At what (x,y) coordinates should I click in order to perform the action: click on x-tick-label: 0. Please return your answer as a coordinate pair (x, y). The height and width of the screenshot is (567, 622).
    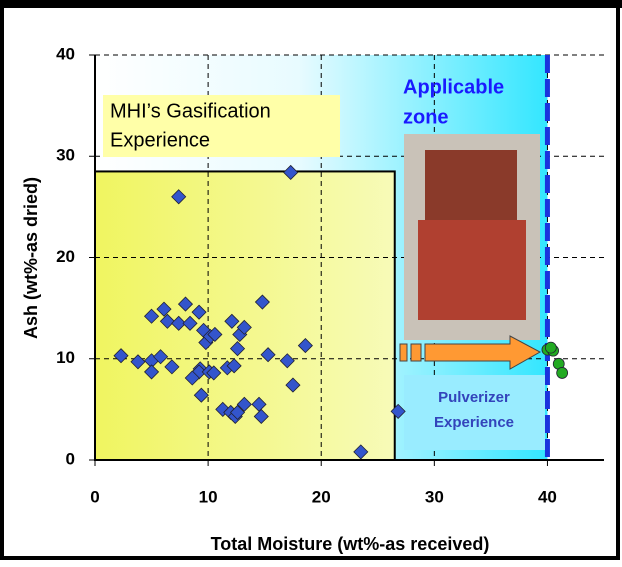
    Looking at the image, I should click on (94, 496).